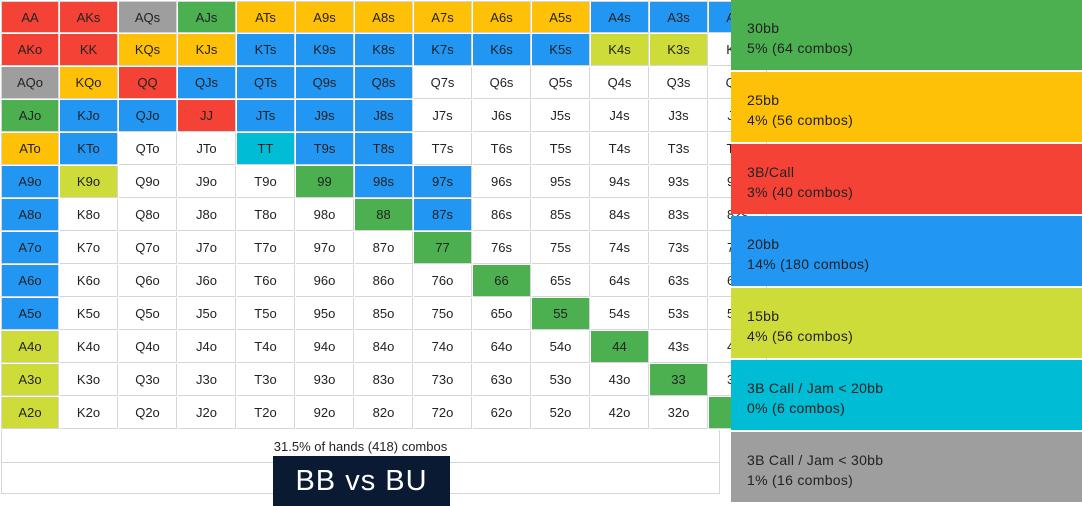  Describe the element at coordinates (620, 215) in the screenshot. I see `hand-cell: 84s` at that location.